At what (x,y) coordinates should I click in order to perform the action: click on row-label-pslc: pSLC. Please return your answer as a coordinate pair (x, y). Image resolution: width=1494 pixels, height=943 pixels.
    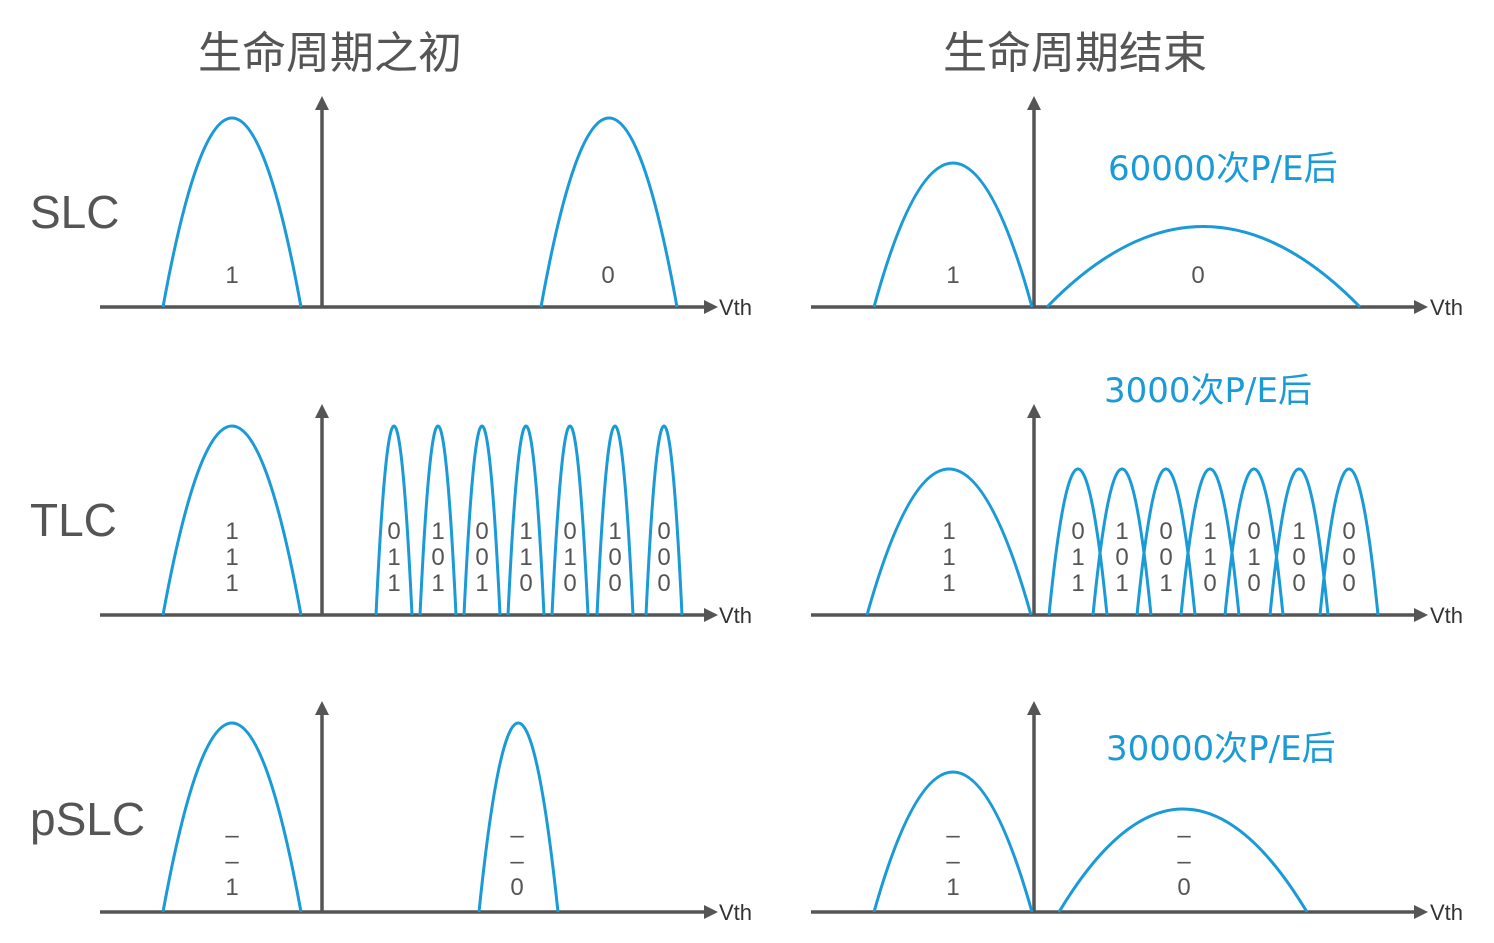
    Looking at the image, I should click on (87, 819).